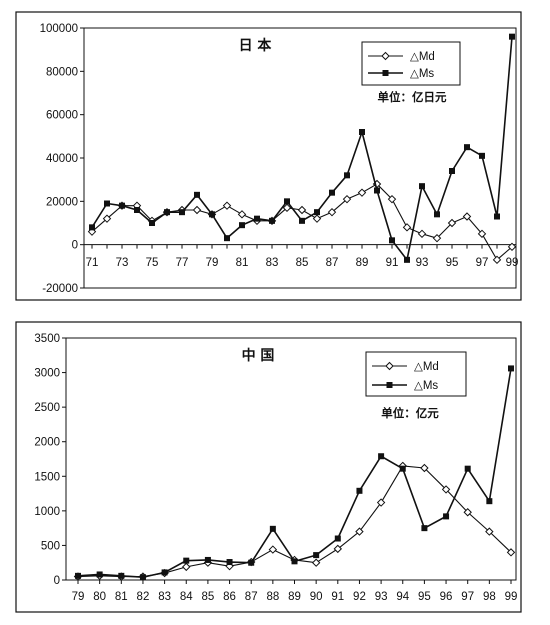 The height and width of the screenshot is (625, 550). Describe the element at coordinates (122, 263) in the screenshot. I see `x-tick-label: 73` at that location.